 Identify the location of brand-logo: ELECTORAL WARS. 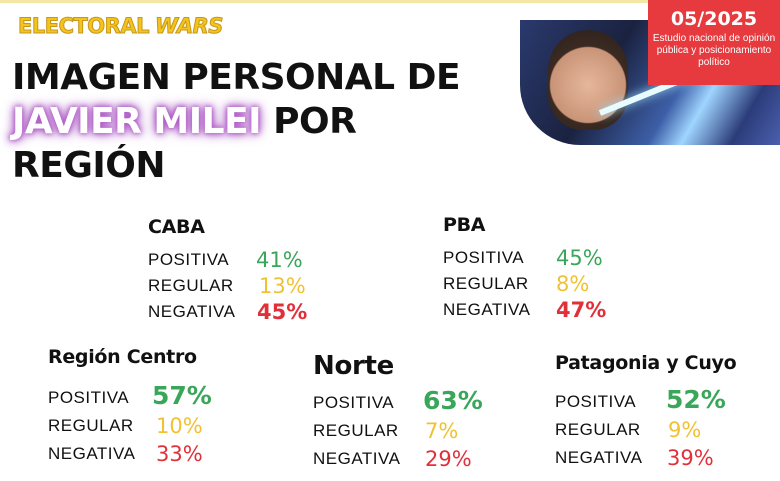
(121, 26).